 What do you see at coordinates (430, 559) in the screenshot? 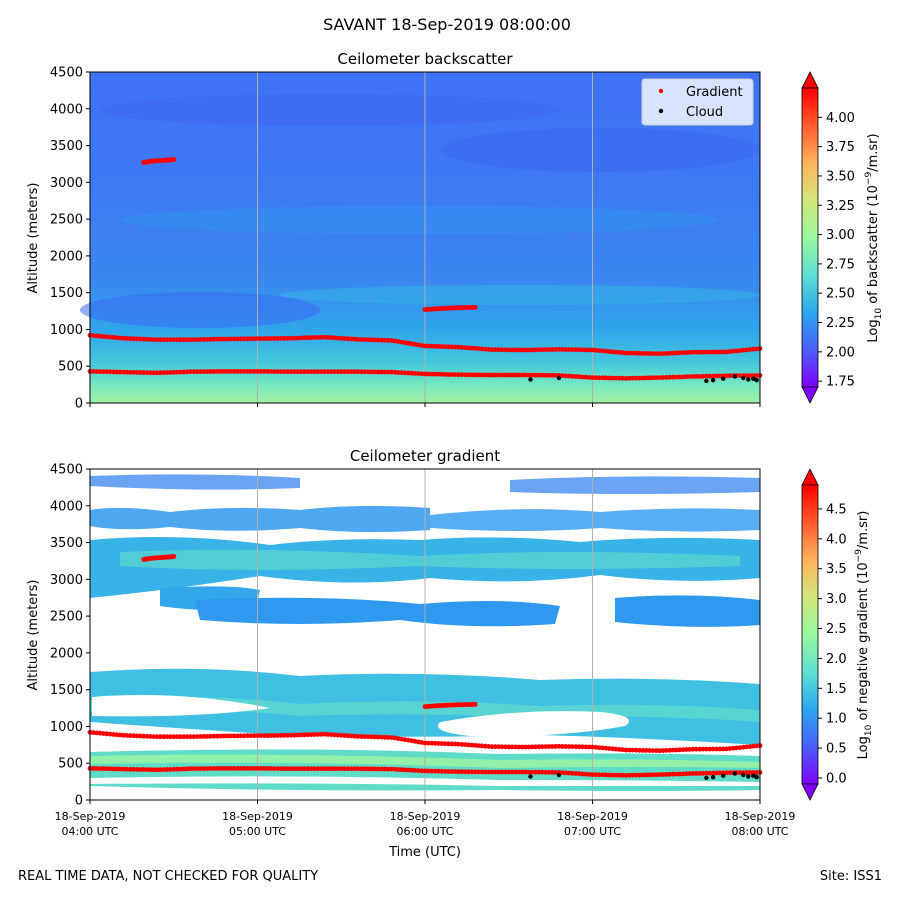
I see `gradient-band-3000m-core` at bounding box center [430, 559].